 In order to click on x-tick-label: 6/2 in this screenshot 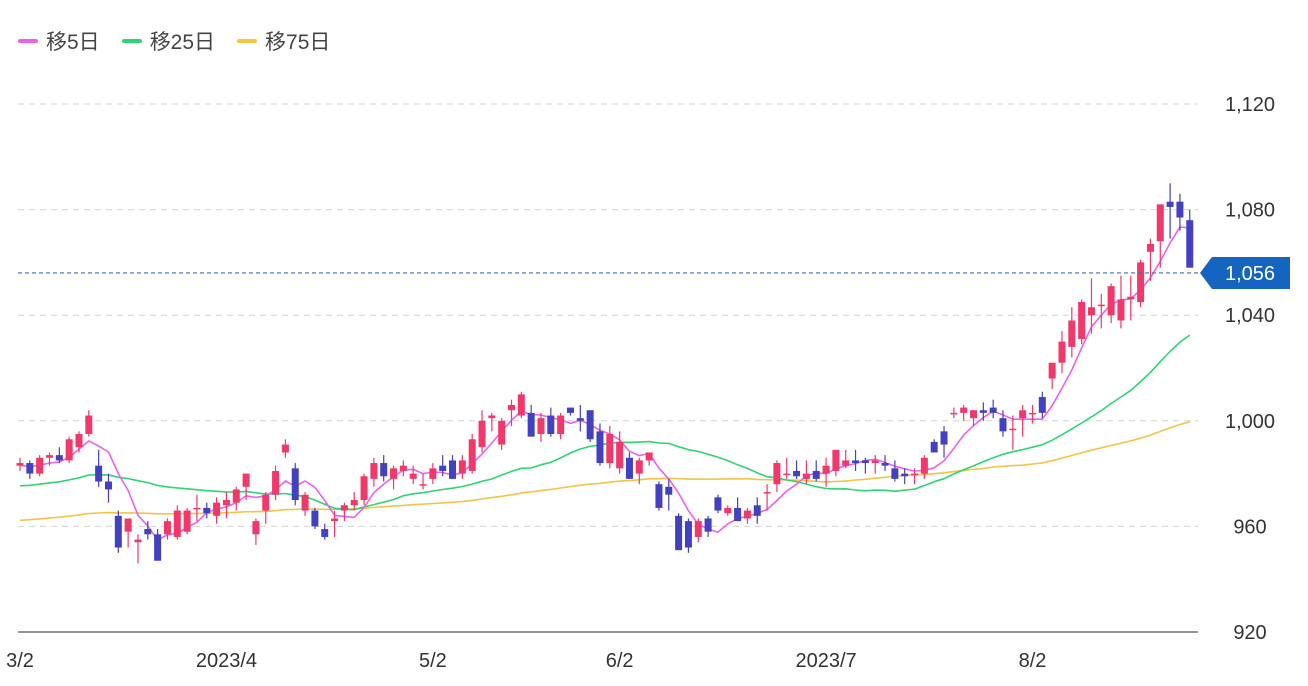, I will do `click(620, 661)`.